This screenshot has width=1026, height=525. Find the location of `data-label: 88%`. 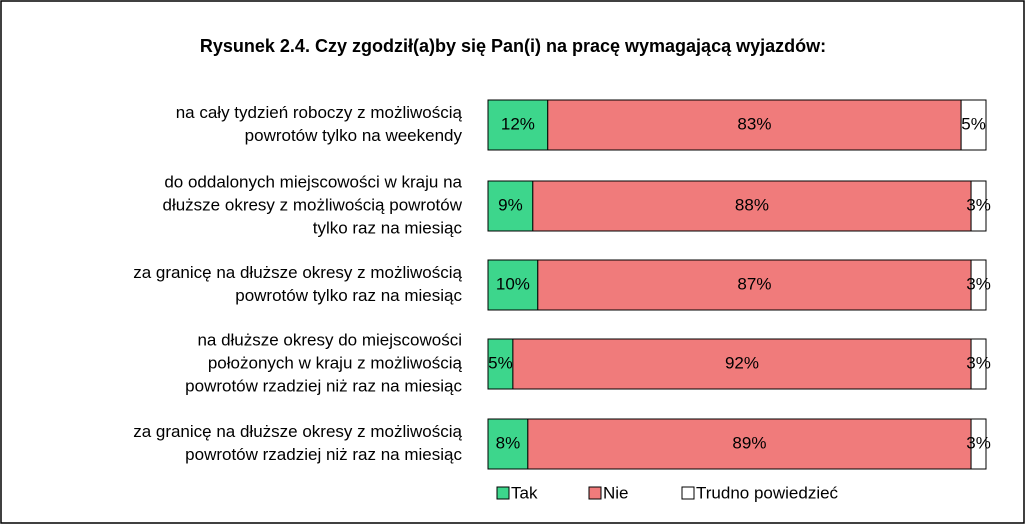

data-label: 88% is located at coordinates (752, 204).